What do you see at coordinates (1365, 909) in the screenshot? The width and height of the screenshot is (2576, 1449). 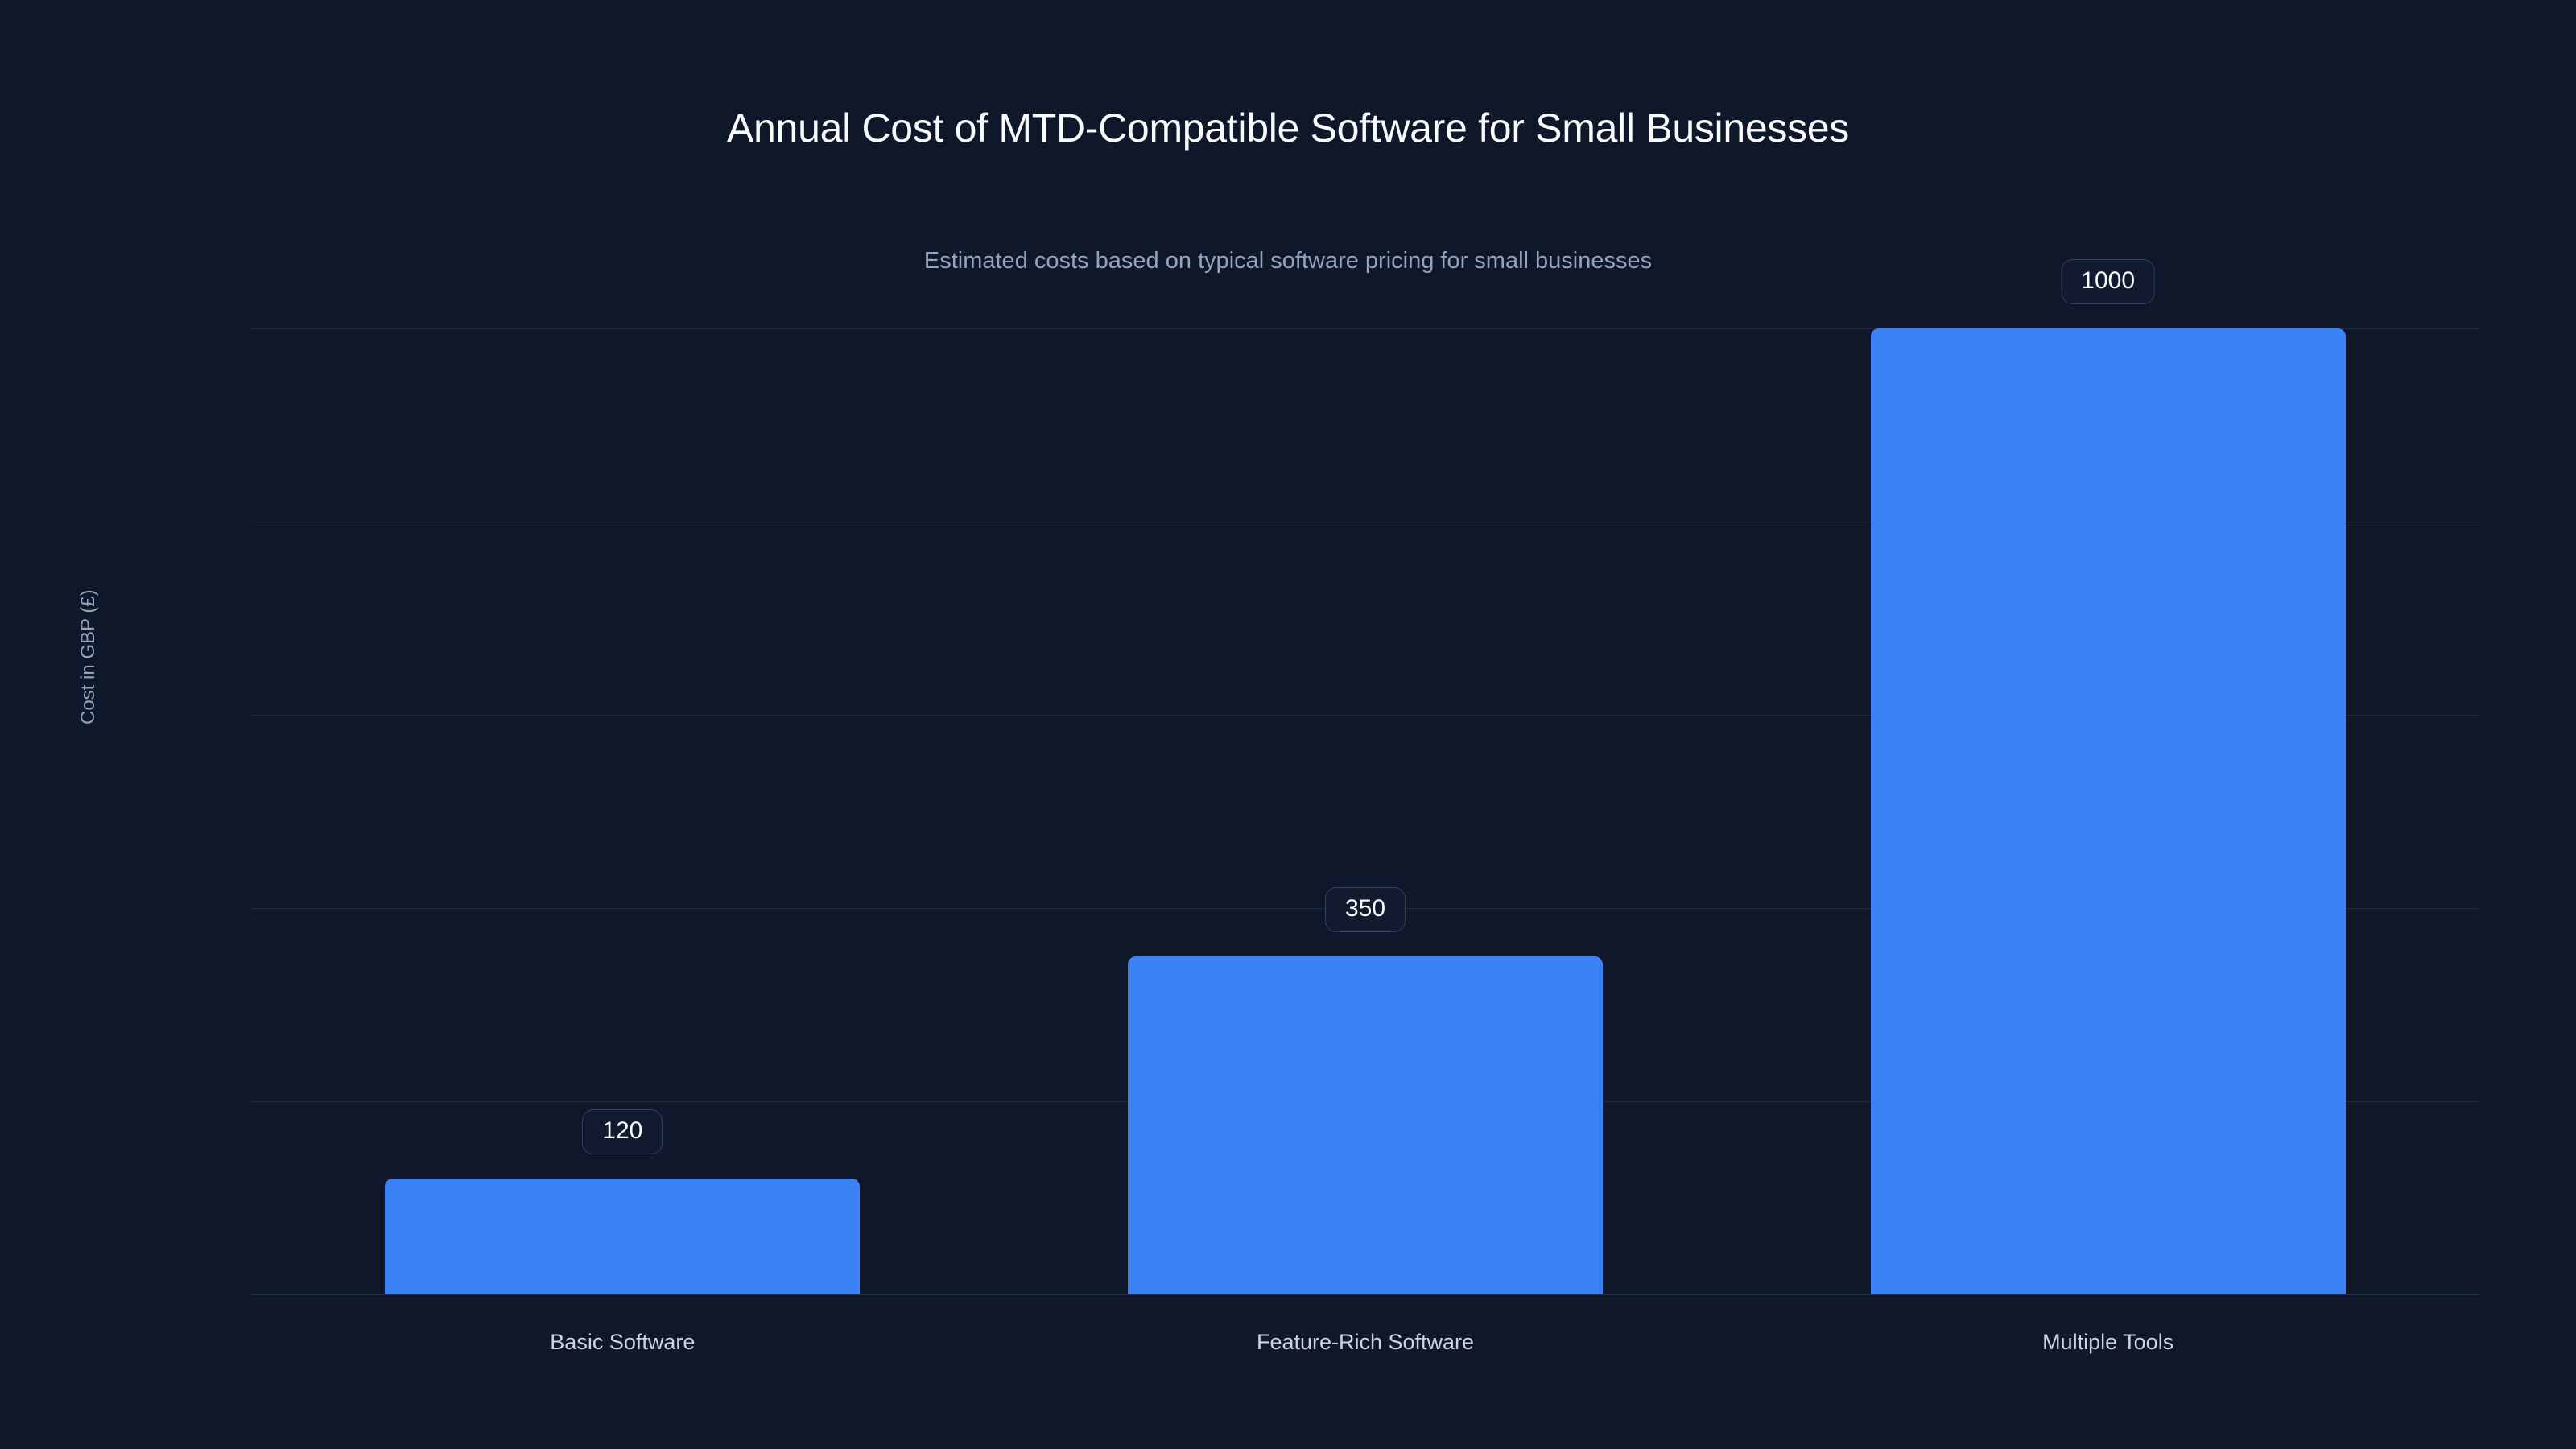 I see `value-badge: 350` at bounding box center [1365, 909].